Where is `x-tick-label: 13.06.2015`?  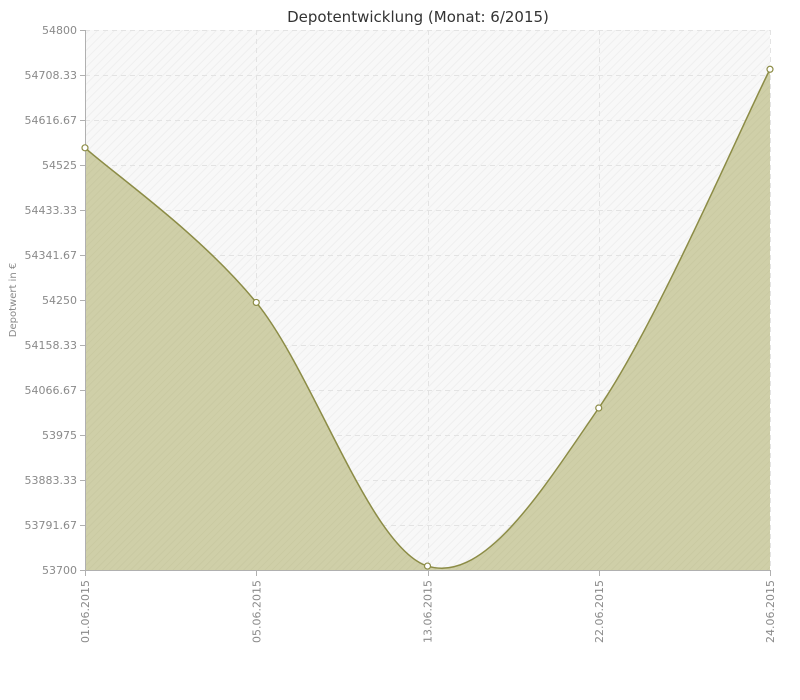
x-tick-label: 13.06.2015 is located at coordinates (428, 611).